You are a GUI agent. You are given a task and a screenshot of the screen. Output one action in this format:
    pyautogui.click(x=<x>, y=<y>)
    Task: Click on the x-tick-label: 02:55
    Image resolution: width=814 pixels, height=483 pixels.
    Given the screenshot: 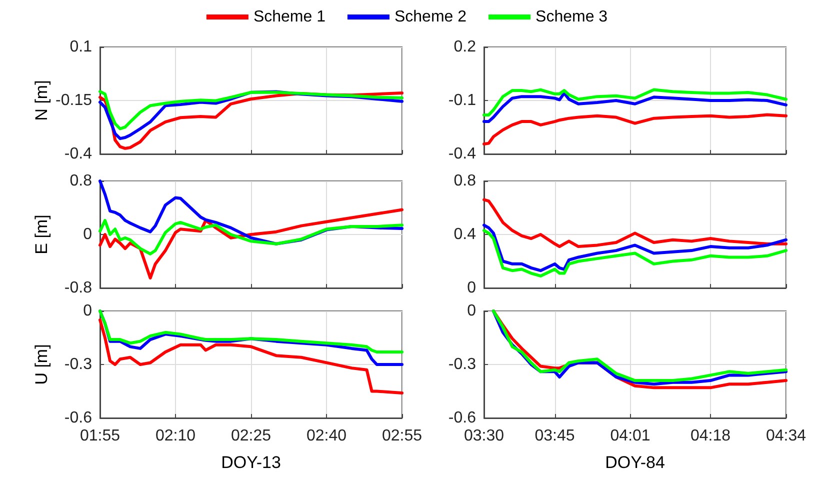 What is the action you would take?
    pyautogui.click(x=402, y=436)
    